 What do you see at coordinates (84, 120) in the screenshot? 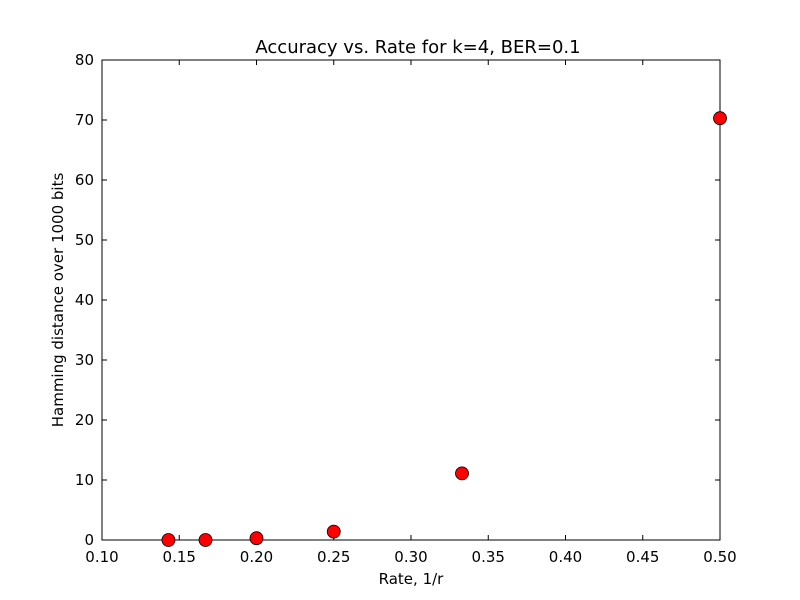
I see `y-tick-label: 70` at bounding box center [84, 120].